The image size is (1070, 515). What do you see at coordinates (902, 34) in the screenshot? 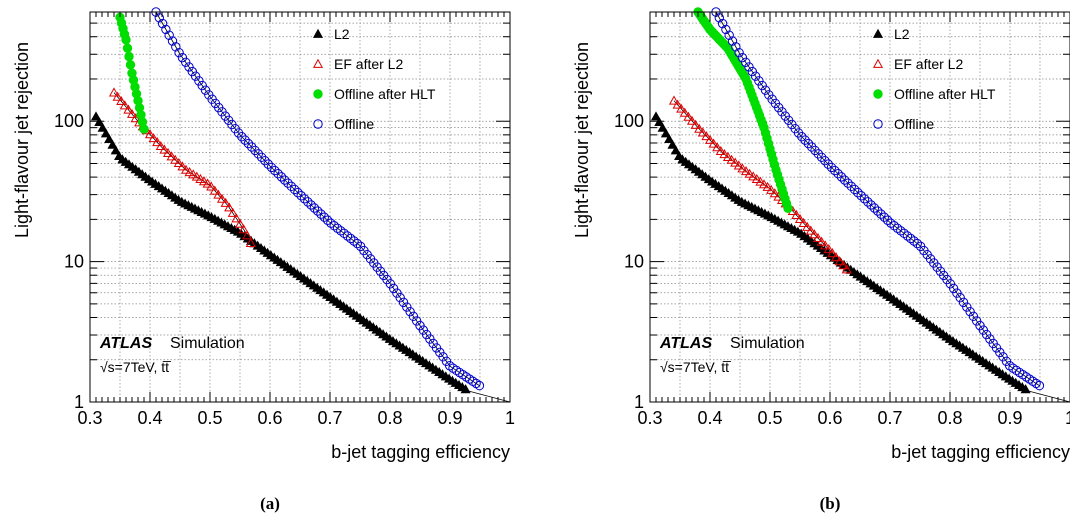
I see `legend-label: L2` at bounding box center [902, 34].